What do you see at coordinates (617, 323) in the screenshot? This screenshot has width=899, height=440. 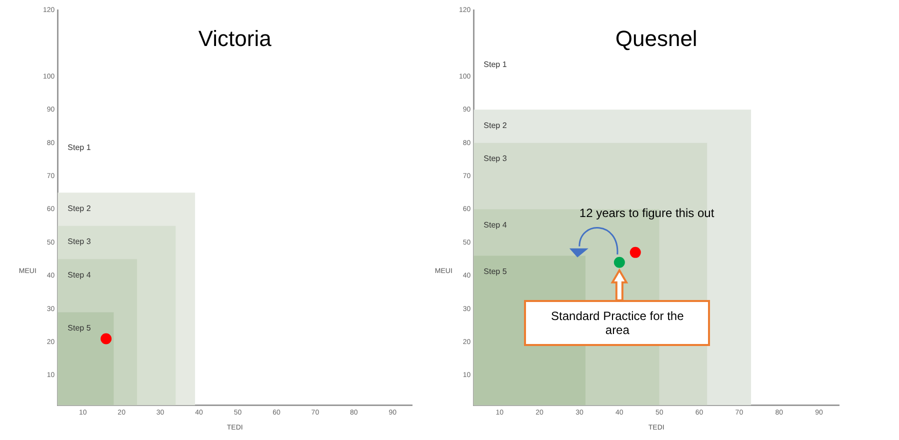 I see `callout-box: Standard Practice for the area` at bounding box center [617, 323].